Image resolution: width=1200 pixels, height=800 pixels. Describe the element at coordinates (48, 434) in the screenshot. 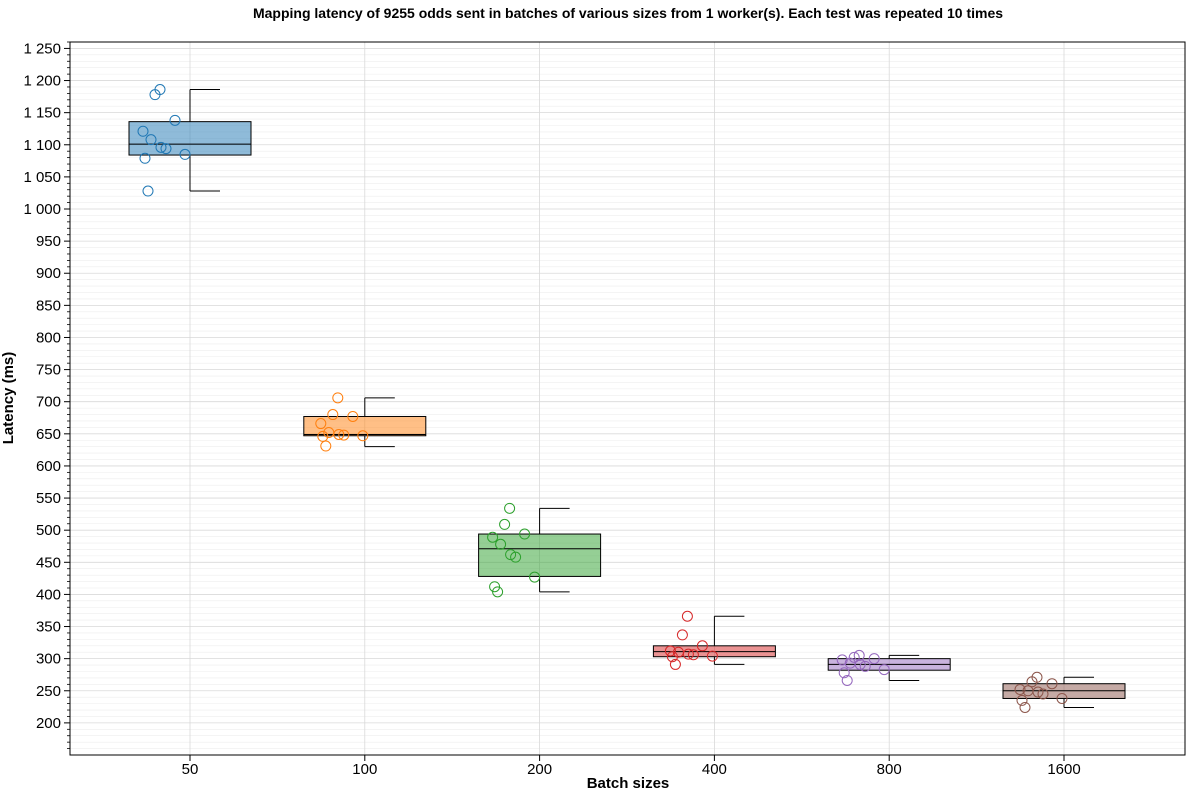

I see `y-tick-label: 650` at that location.